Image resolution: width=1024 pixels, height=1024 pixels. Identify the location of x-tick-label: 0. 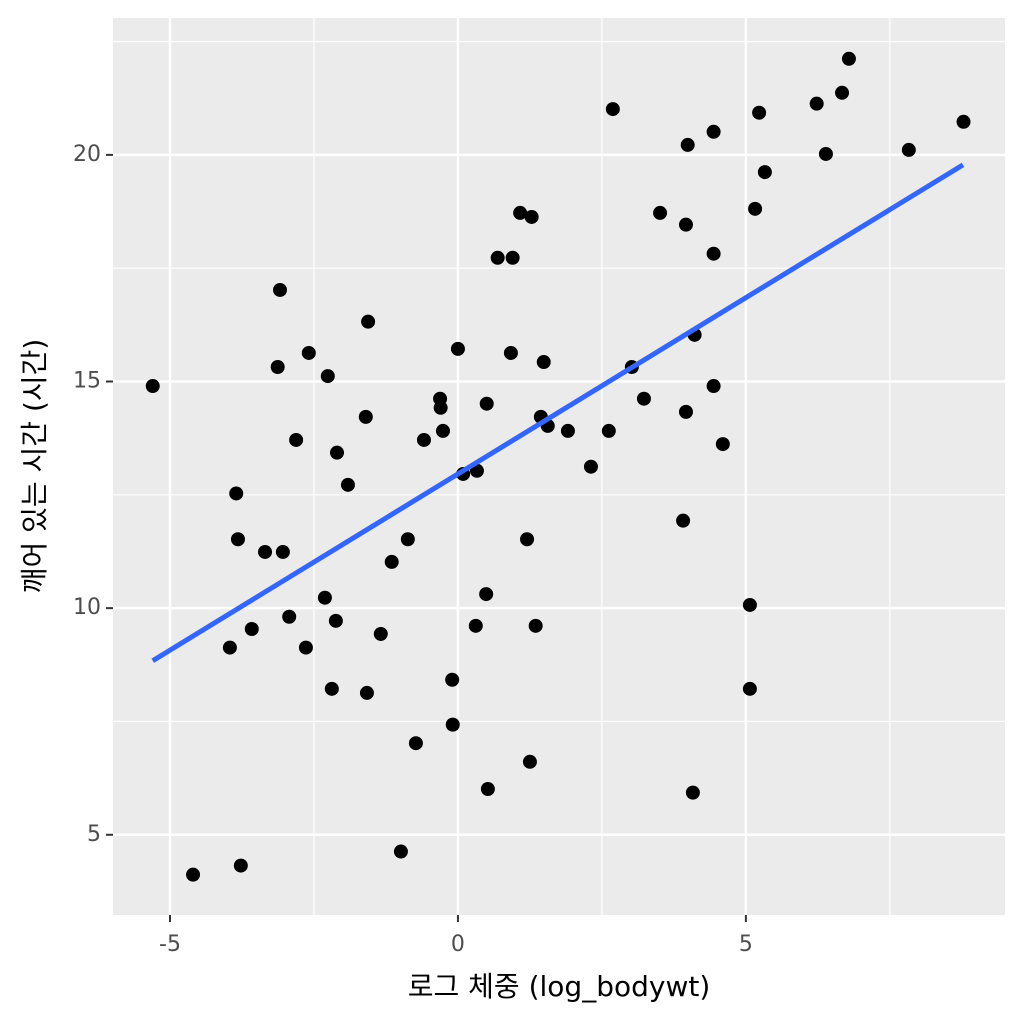
(458, 944).